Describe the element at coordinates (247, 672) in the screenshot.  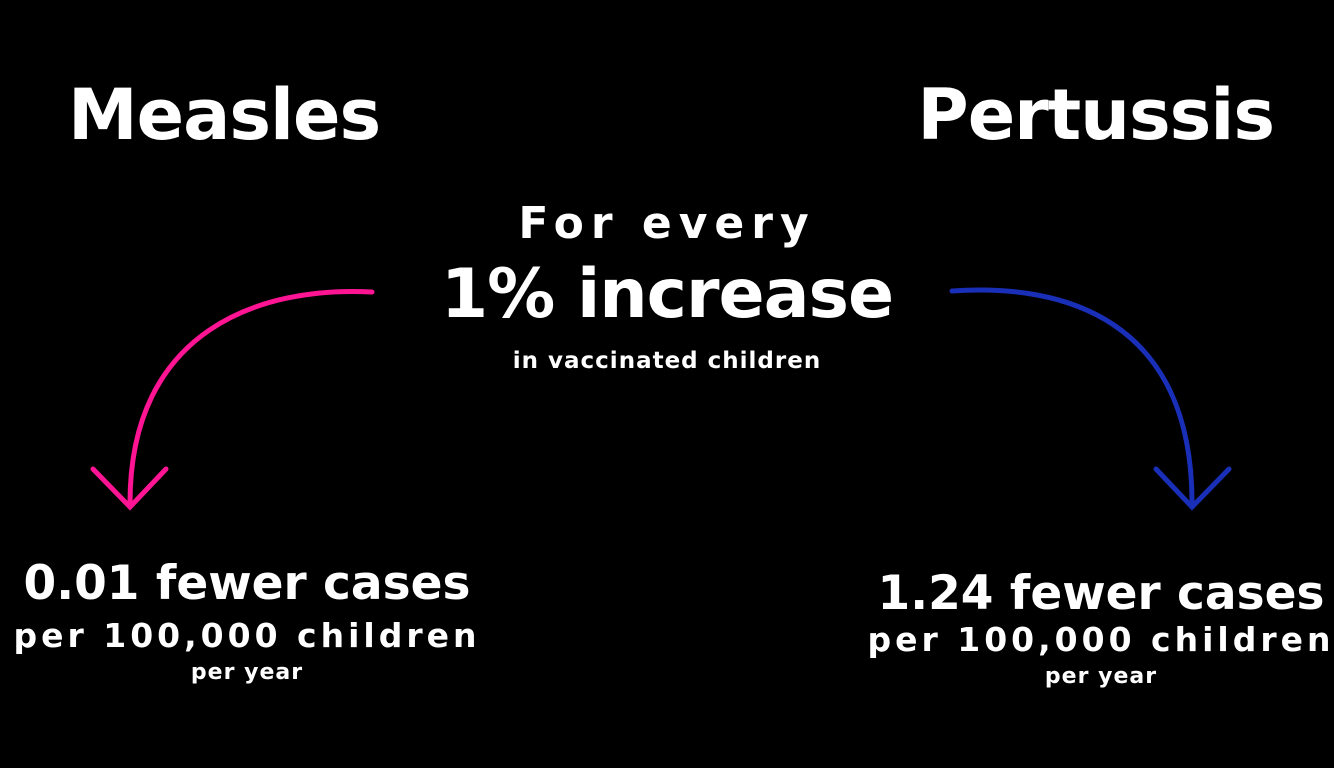
I see `measles-per-year: per year` at that location.